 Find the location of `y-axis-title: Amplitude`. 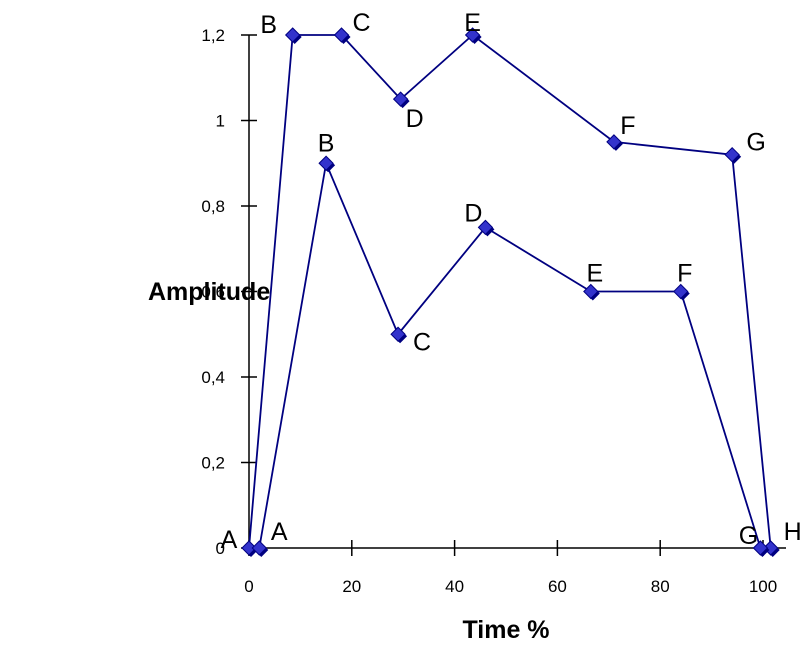

y-axis-title: Amplitude is located at coordinates (209, 292).